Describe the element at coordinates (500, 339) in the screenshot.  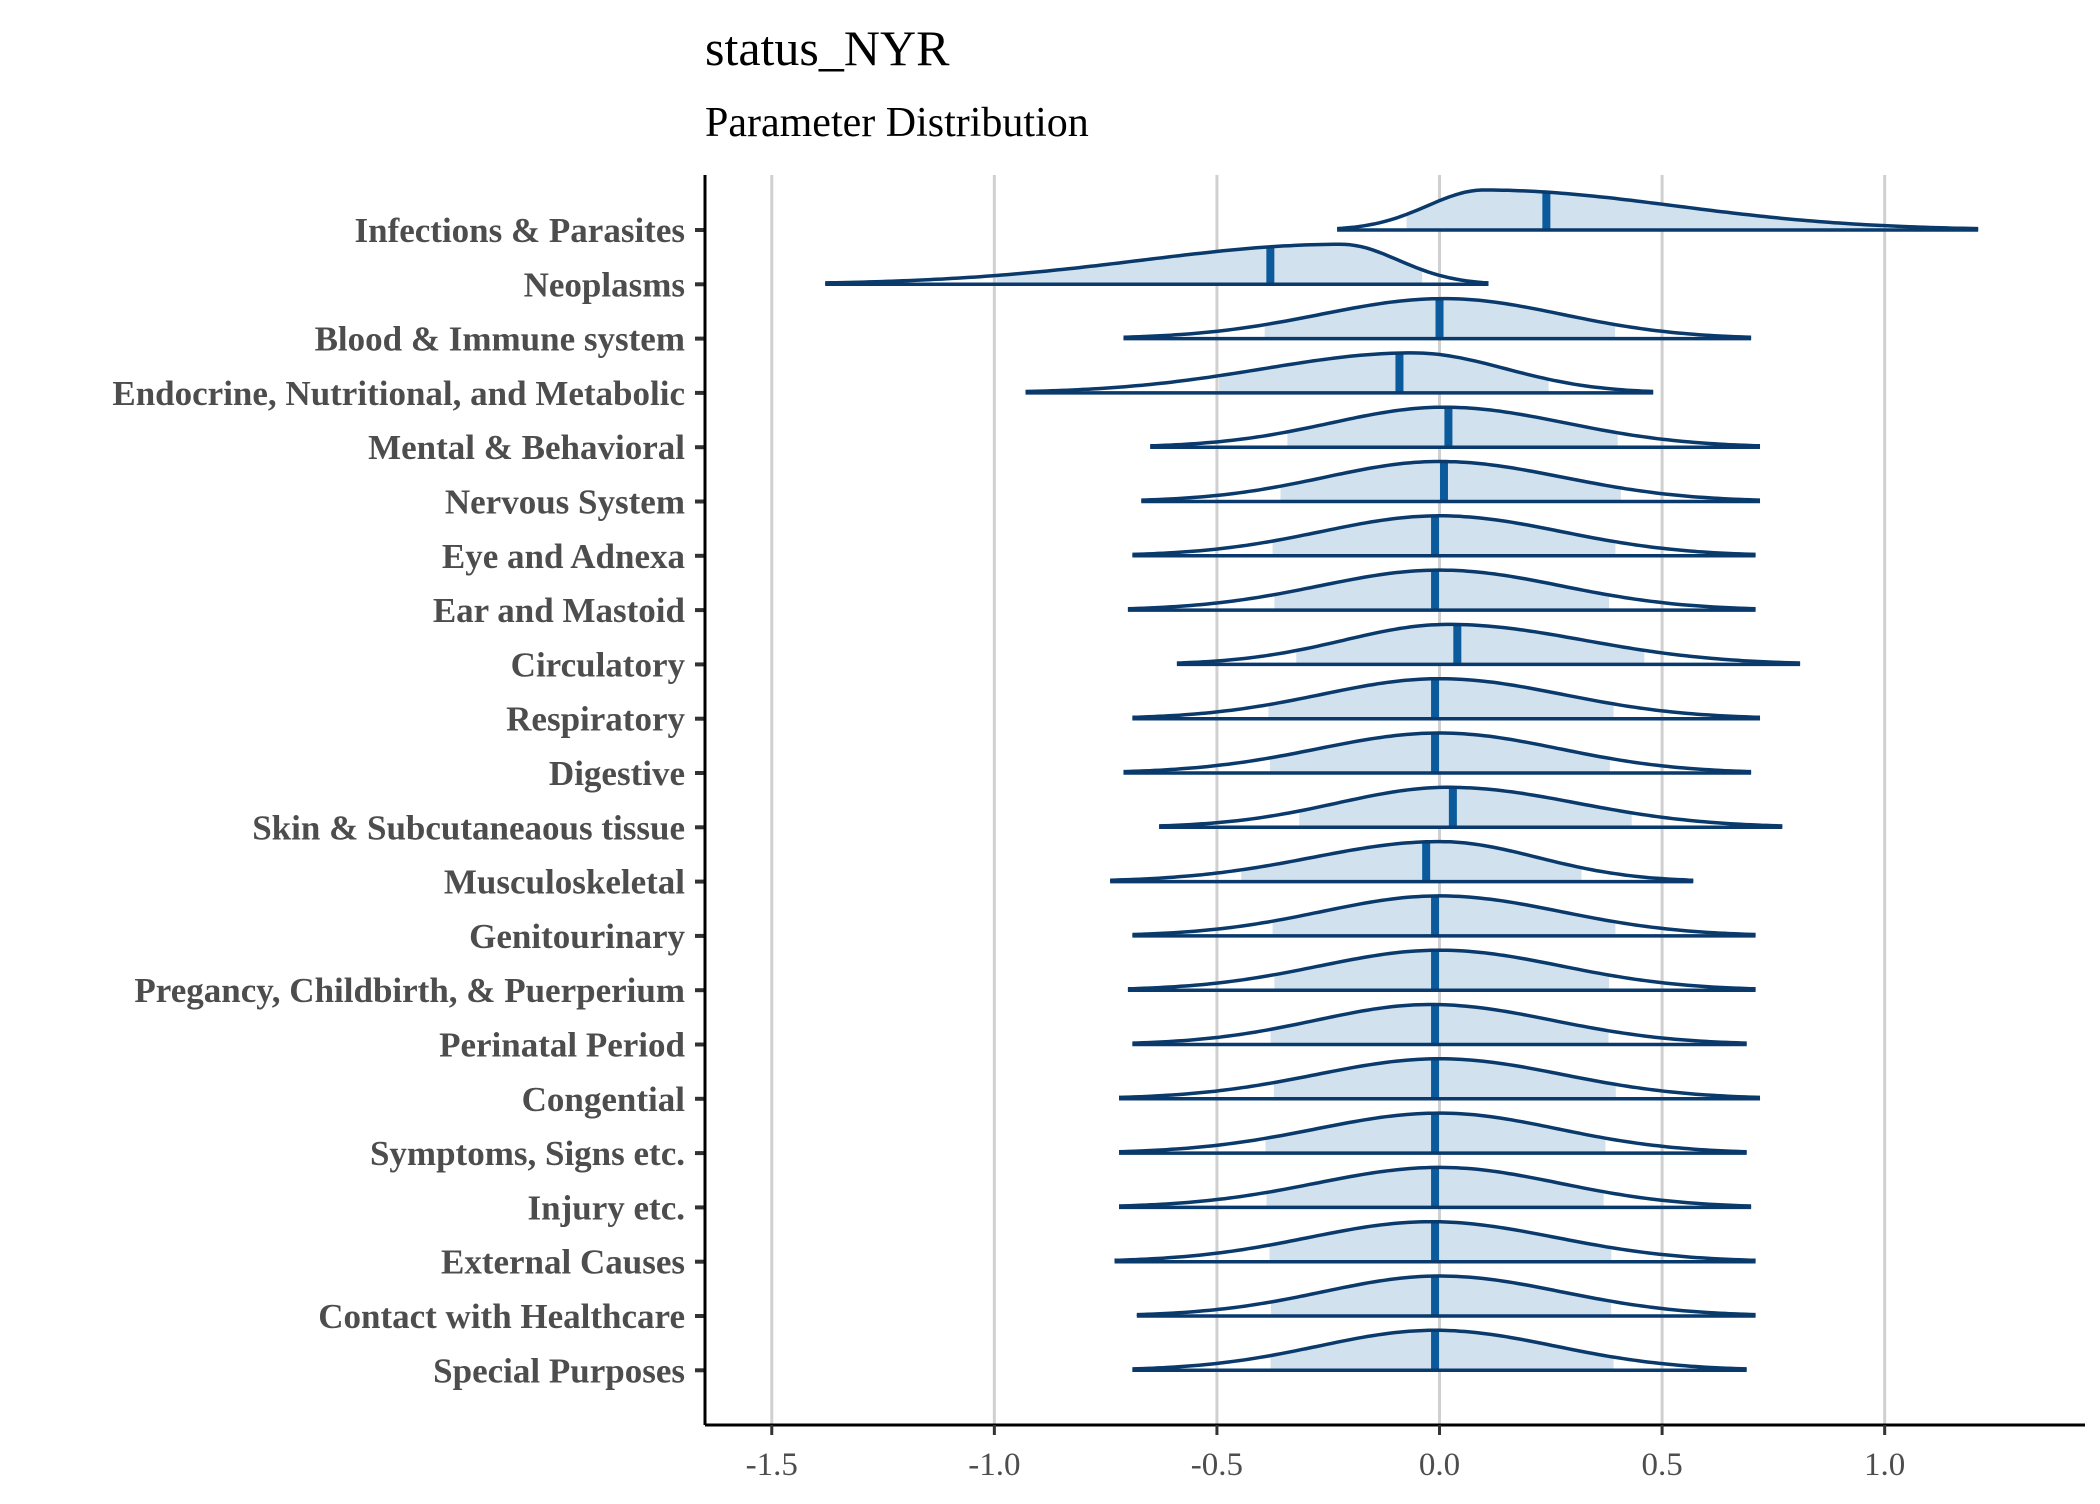
I see `y-tick-label-2: Blood & Immune system` at that location.